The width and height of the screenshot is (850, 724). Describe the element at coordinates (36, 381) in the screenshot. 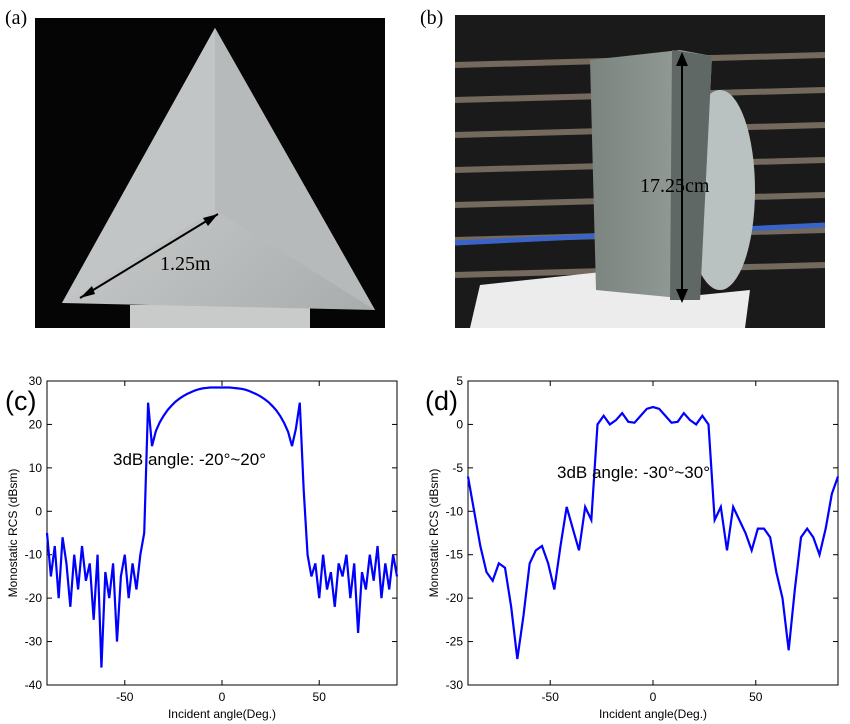

I see `y-tick-label: 30` at that location.